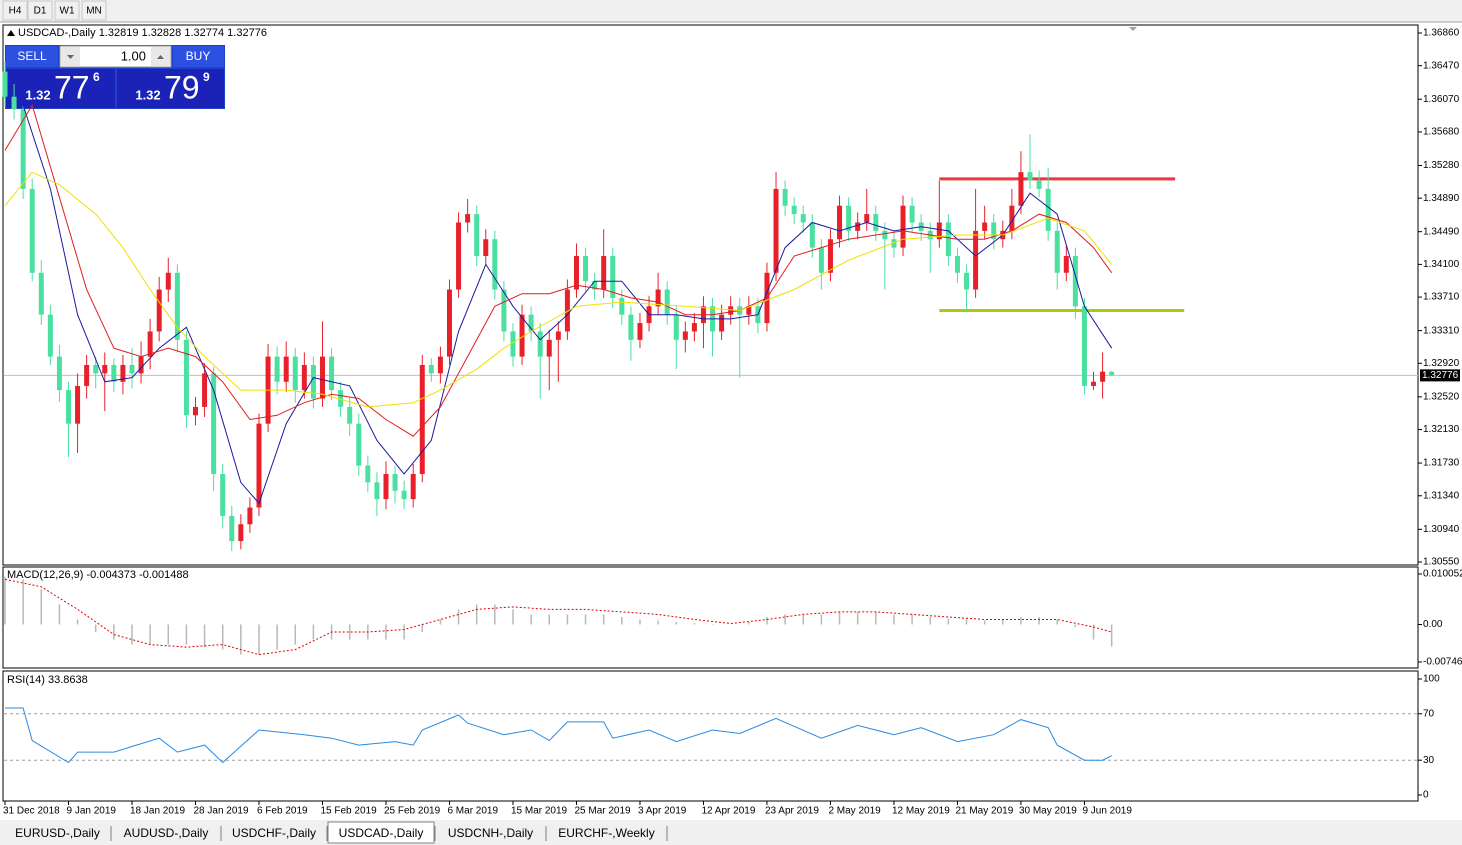 The height and width of the screenshot is (845, 1462). What do you see at coordinates (558, 735) in the screenshot?
I see `rsi-line` at bounding box center [558, 735].